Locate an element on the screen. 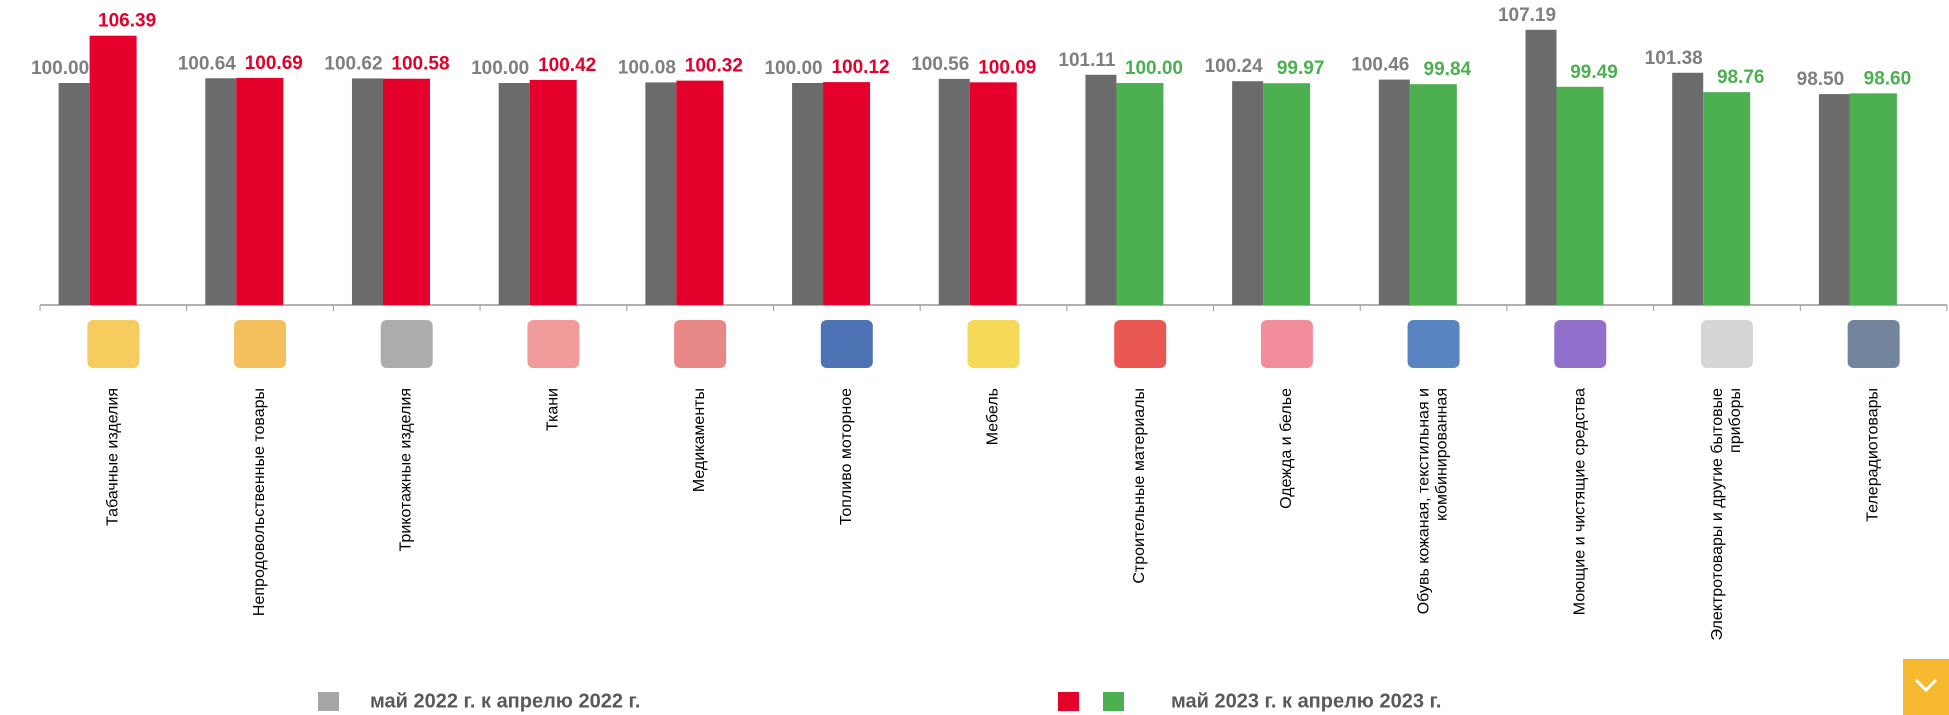  x-tick-label: Мебель is located at coordinates (993, 416).